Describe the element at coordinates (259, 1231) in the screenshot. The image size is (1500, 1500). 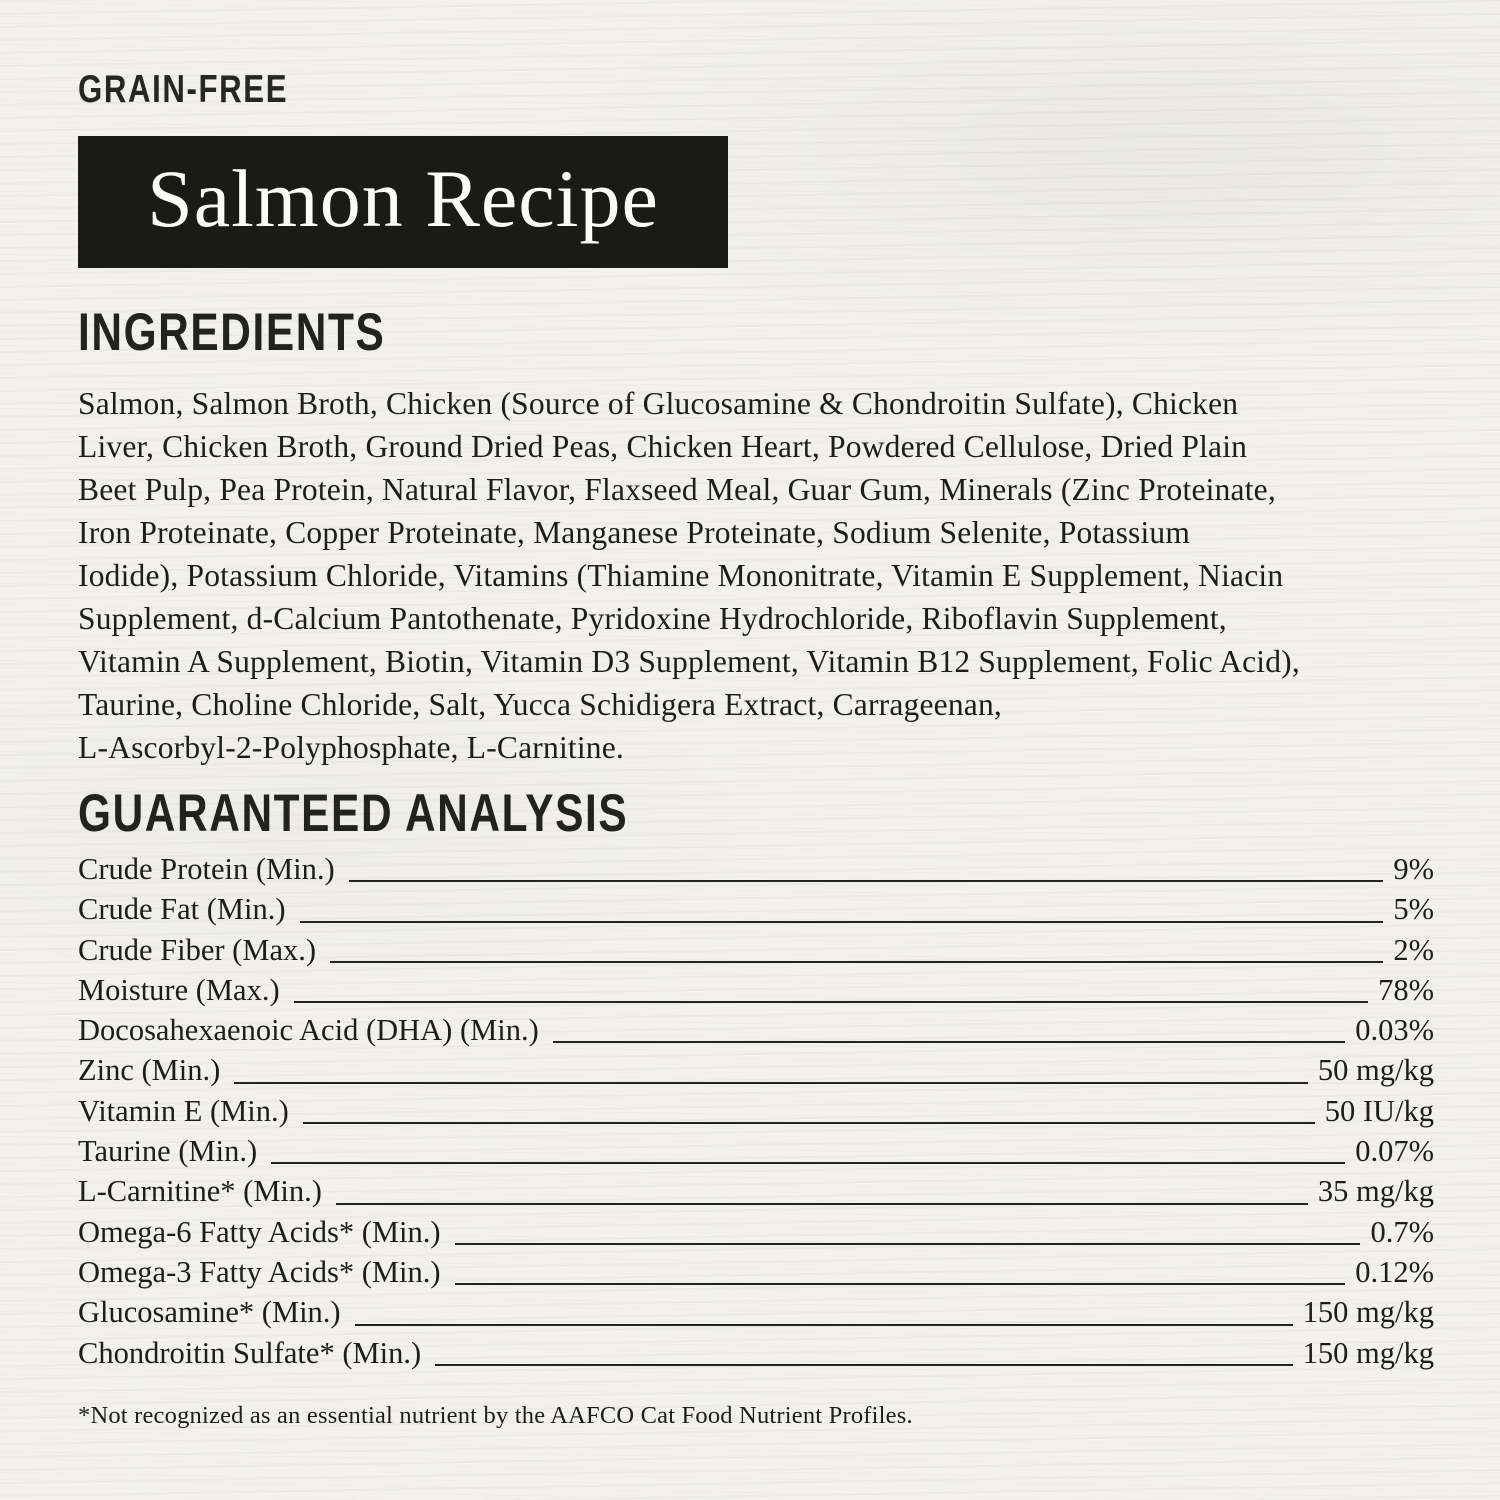
I see `analysis-row-label: Omega-6 Fatty Acids* (Min.)` at that location.